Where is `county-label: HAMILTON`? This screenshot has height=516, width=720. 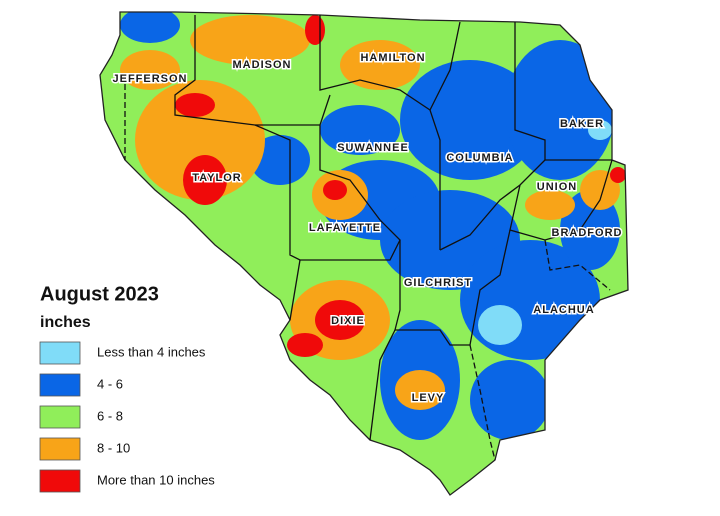
county-label: HAMILTON is located at coordinates (392, 58).